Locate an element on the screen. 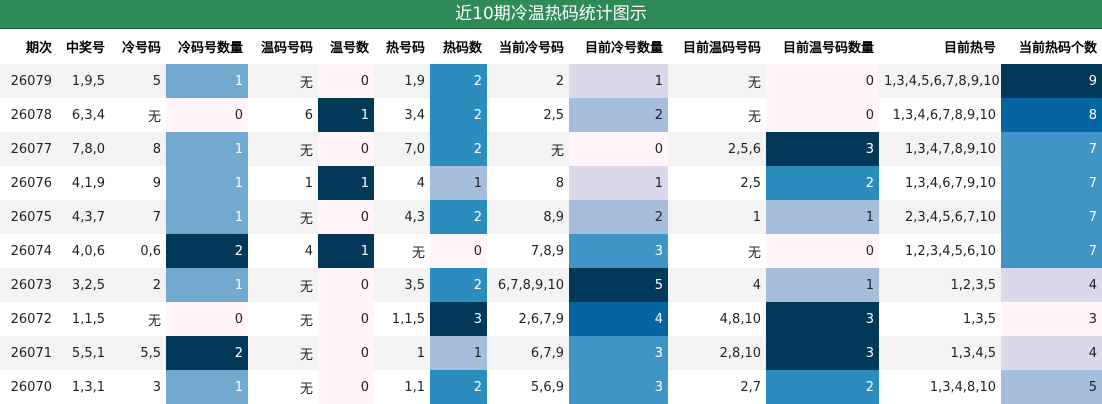 Image resolution: width=1102 pixels, height=404 pixels. table-cell: 2,3,4,5,6,7,10 is located at coordinates (940, 217).